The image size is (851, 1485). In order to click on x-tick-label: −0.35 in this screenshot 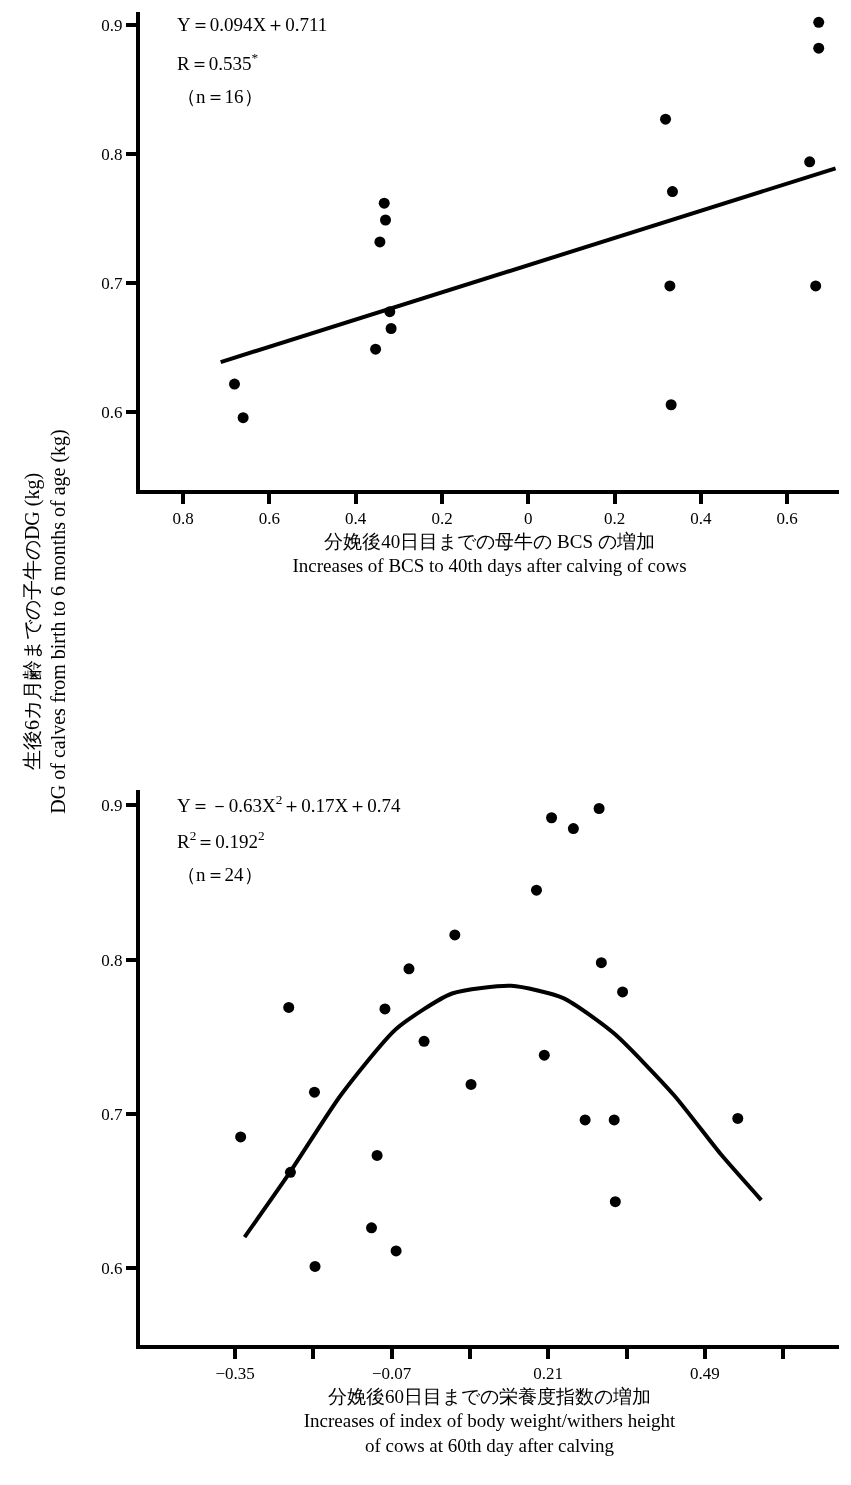, I will do `click(235, 1374)`.